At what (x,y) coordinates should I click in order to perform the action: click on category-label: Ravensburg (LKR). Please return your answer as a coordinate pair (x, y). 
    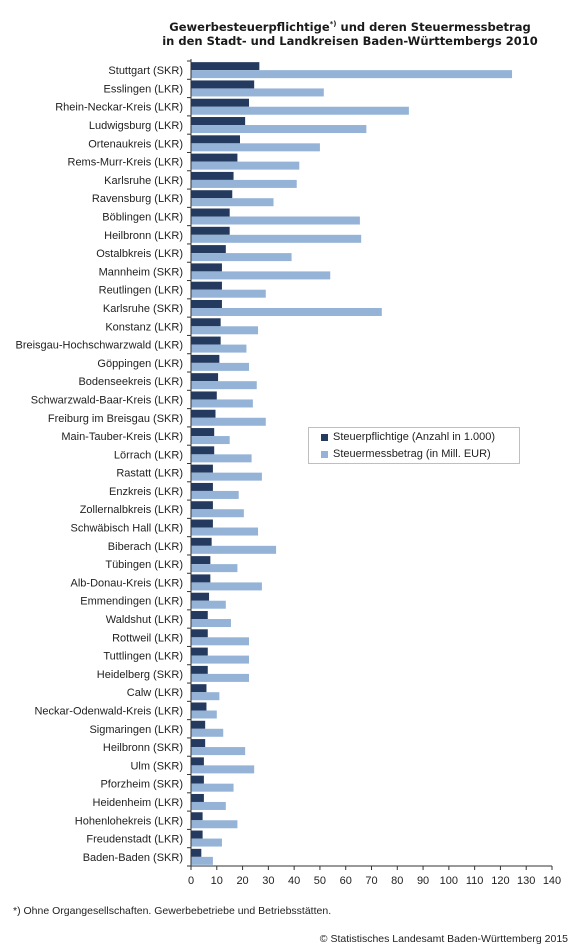
    Looking at the image, I should click on (137, 199).